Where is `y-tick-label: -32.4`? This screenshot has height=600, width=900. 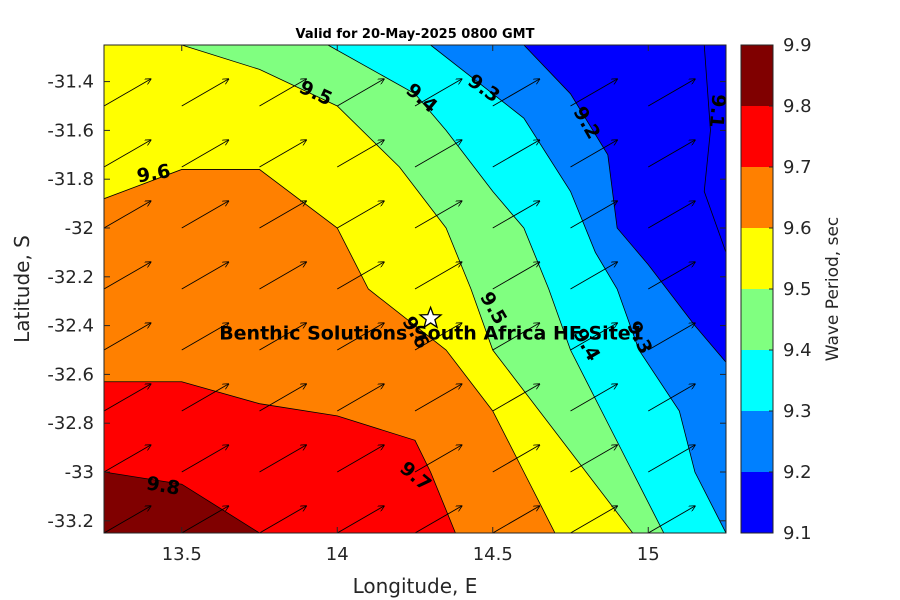 y-tick-label: -32.4 is located at coordinates (70, 326).